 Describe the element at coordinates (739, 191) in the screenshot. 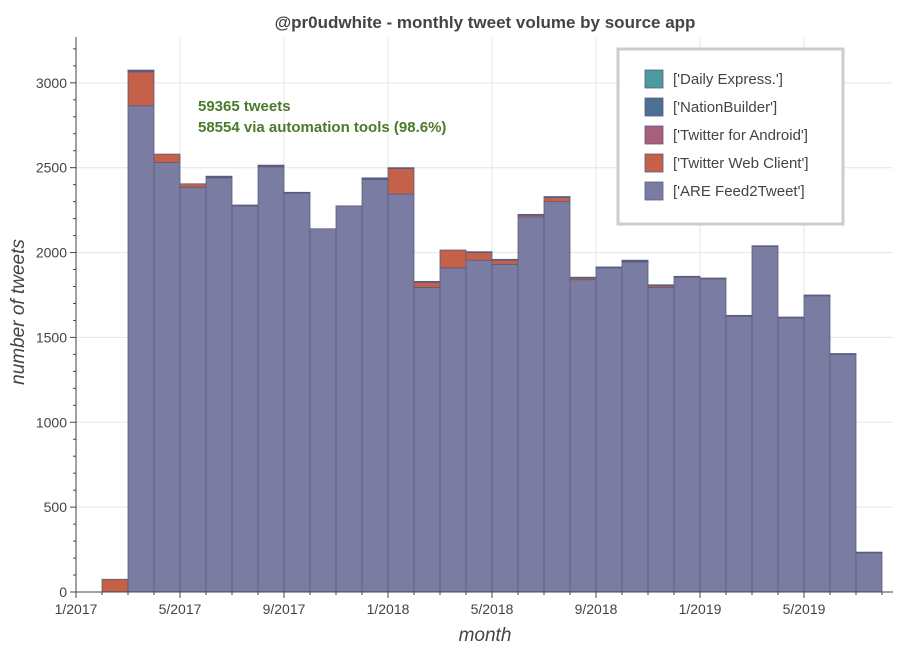

I see `legend-label: ['ARE Feed2Tweet']` at that location.